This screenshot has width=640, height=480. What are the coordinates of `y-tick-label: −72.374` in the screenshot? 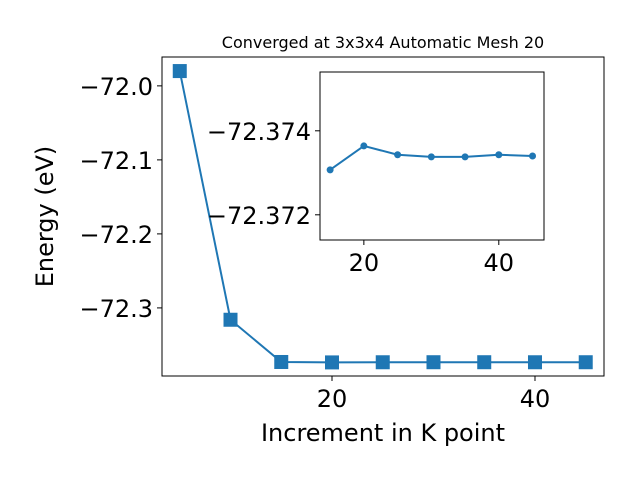 It's located at (259, 132).